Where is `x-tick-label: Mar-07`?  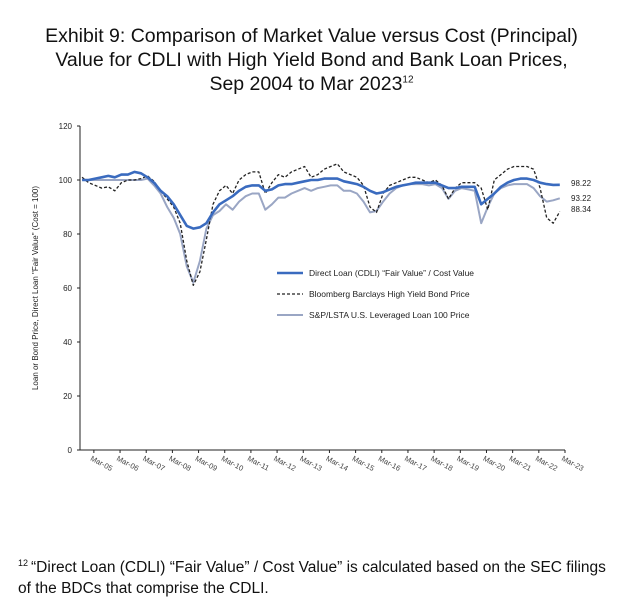 x-tick-label: Mar-07 is located at coordinates (153, 463).